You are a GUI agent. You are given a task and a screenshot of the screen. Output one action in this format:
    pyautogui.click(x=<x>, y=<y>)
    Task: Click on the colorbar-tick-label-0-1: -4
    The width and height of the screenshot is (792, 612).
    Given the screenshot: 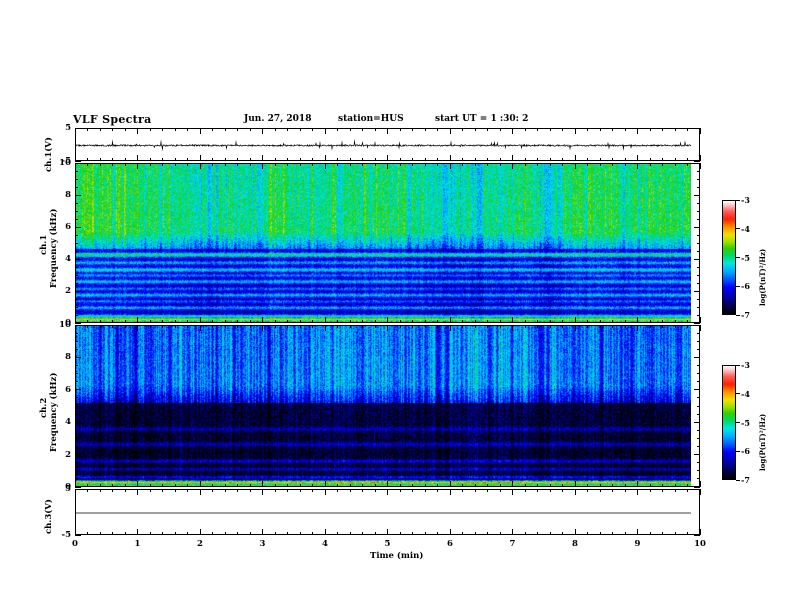 What is the action you would take?
    pyautogui.click(x=745, y=228)
    